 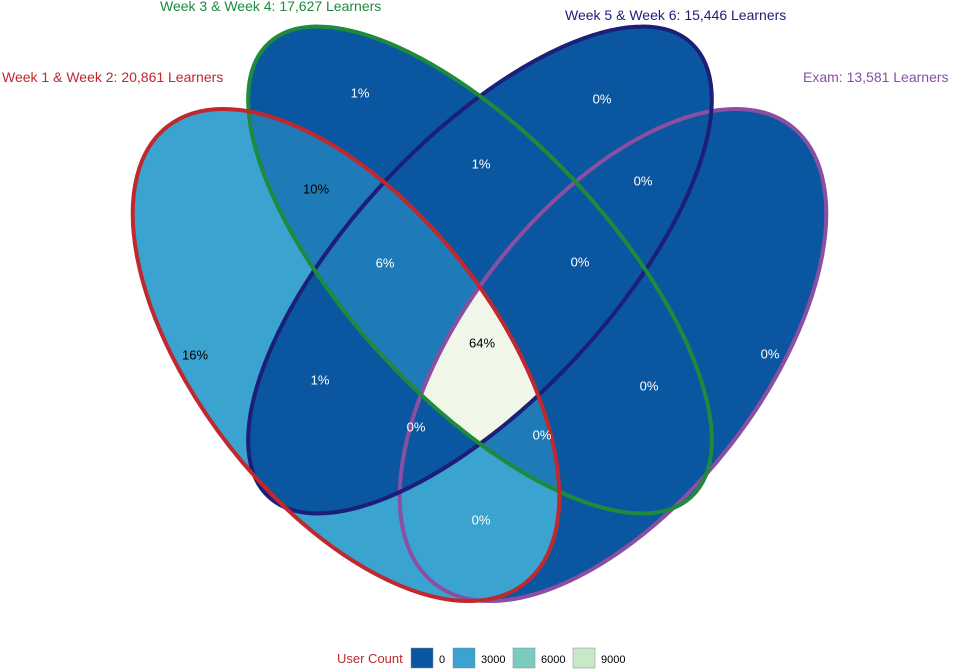 What do you see at coordinates (385, 262) in the screenshot?
I see `region-w12-w34-w56: 6%` at bounding box center [385, 262].